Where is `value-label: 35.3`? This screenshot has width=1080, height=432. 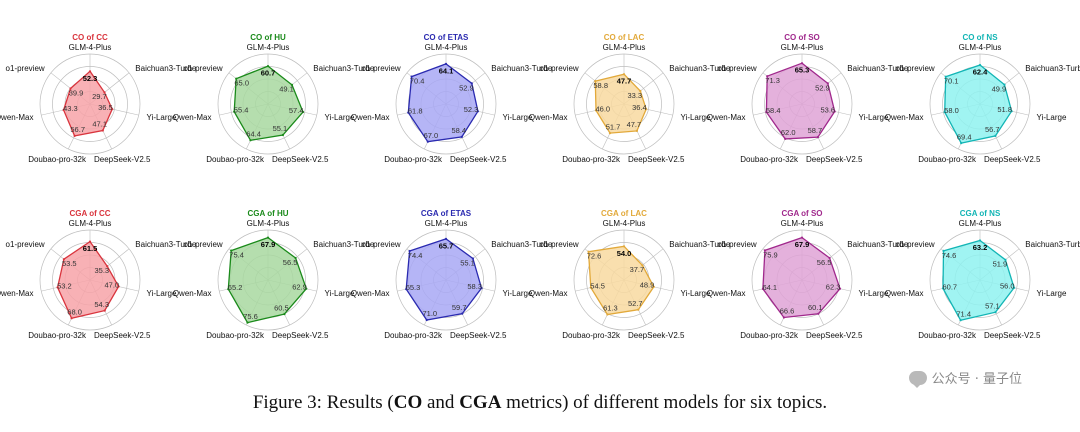
value-label: 35.3 is located at coordinates (101, 270).